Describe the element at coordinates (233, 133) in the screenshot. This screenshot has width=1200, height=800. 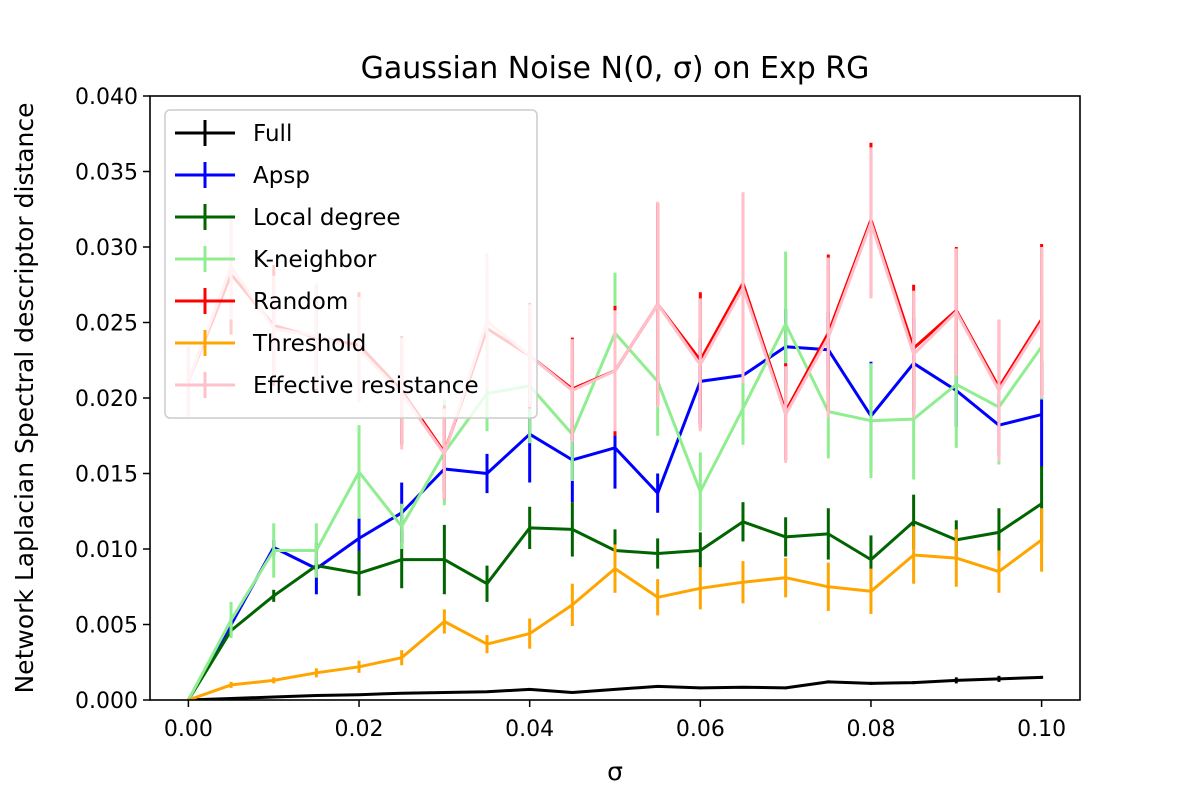
I see `legend-item: Full` at that location.